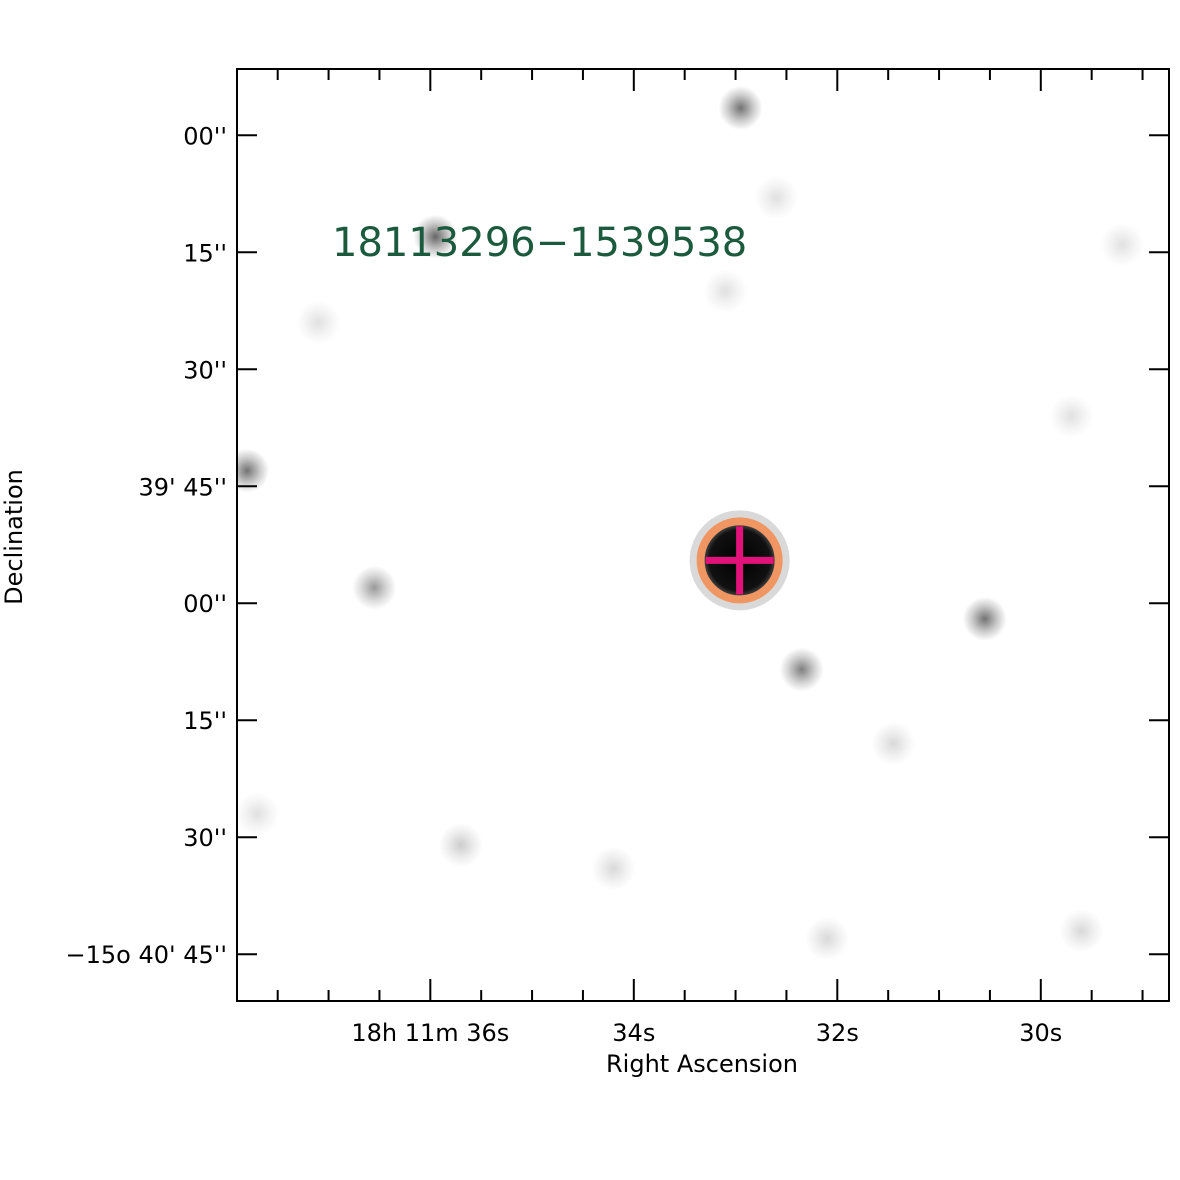 The height and width of the screenshot is (1180, 1180). I want to click on y-tick-label-7: −15o 40' 45'', so click(146, 955).